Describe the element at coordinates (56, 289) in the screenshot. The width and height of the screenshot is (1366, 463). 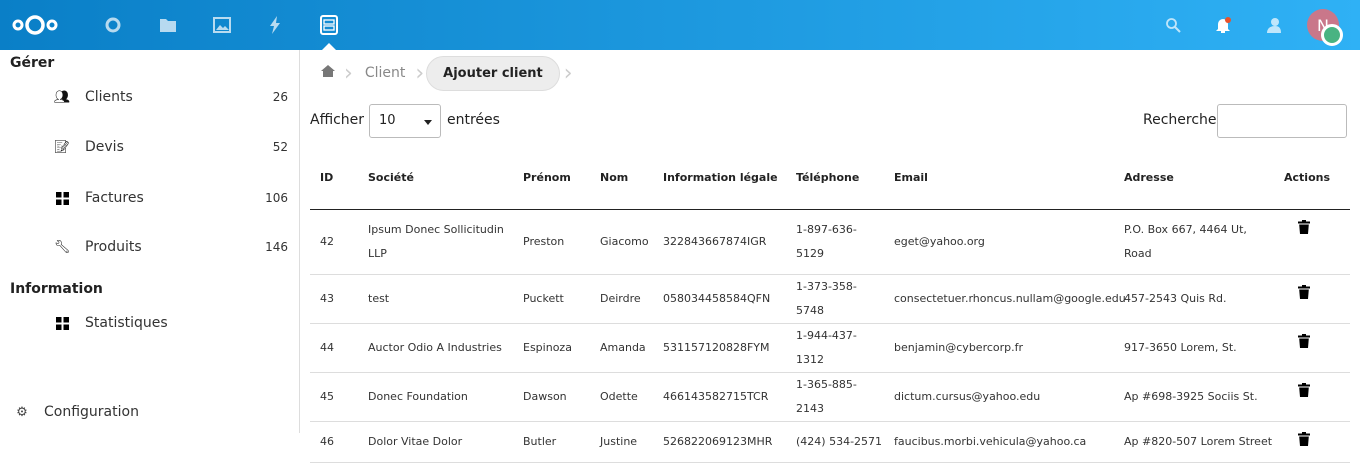
I see `section-information: Information` at that location.